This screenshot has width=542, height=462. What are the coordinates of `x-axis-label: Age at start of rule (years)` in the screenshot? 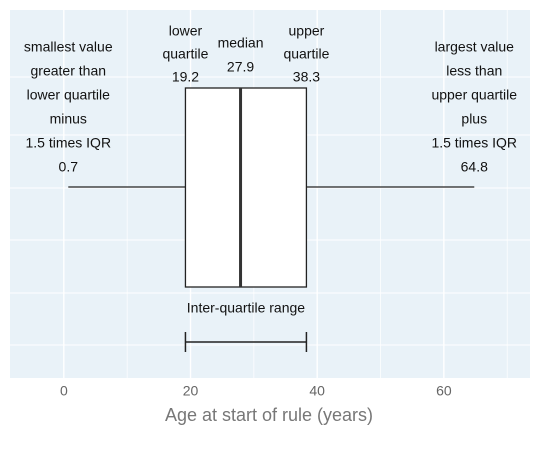 It's located at (269, 415).